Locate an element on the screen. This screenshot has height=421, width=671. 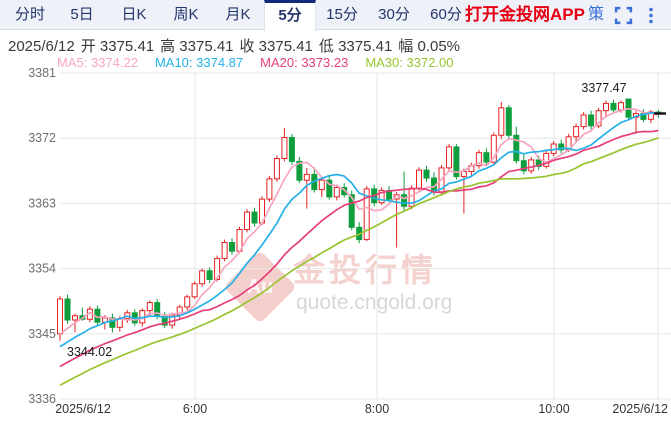
tab-30分: 30分 is located at coordinates (394, 14).